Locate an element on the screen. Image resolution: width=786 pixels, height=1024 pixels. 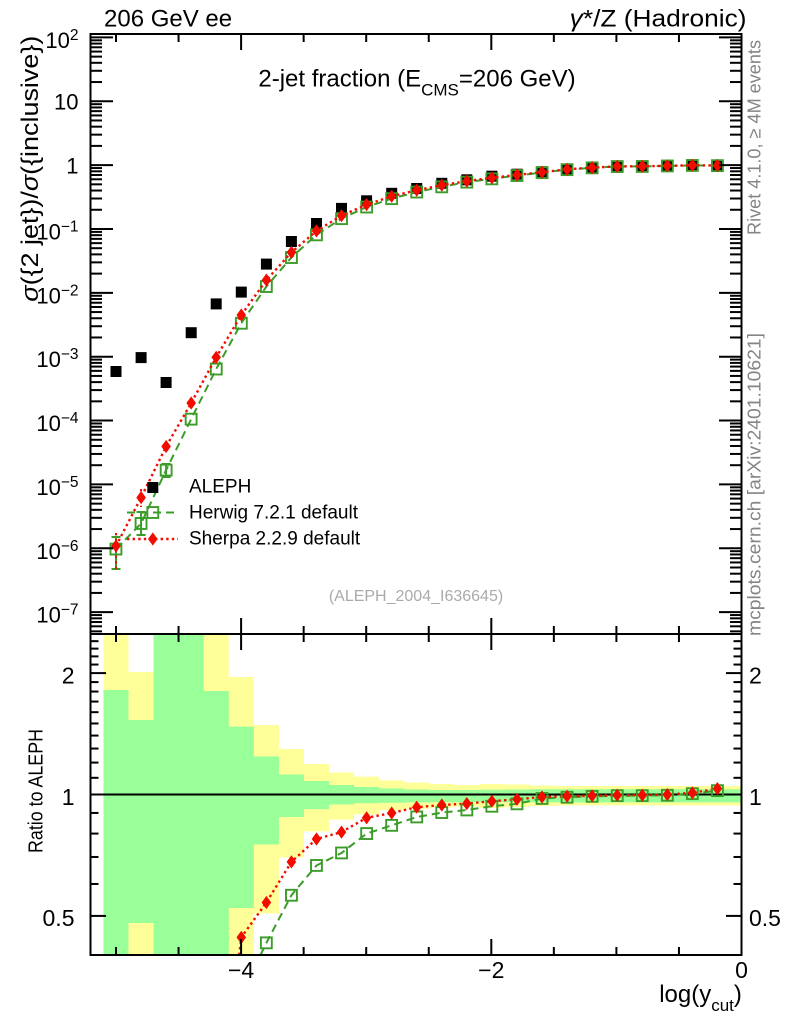
svg-text: ALEPH is located at coordinates (220, 487).